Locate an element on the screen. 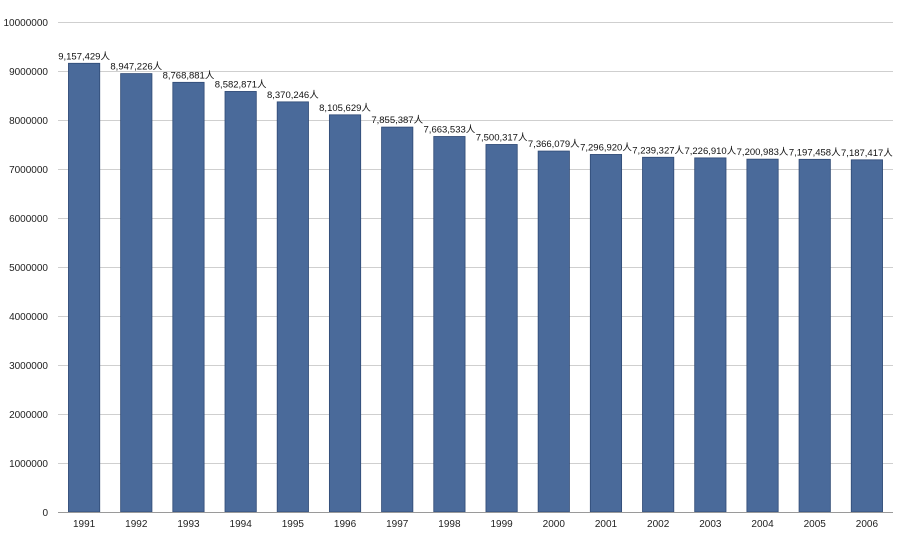 The height and width of the screenshot is (536, 900). data-label: 8,768,881人 is located at coordinates (189, 75).